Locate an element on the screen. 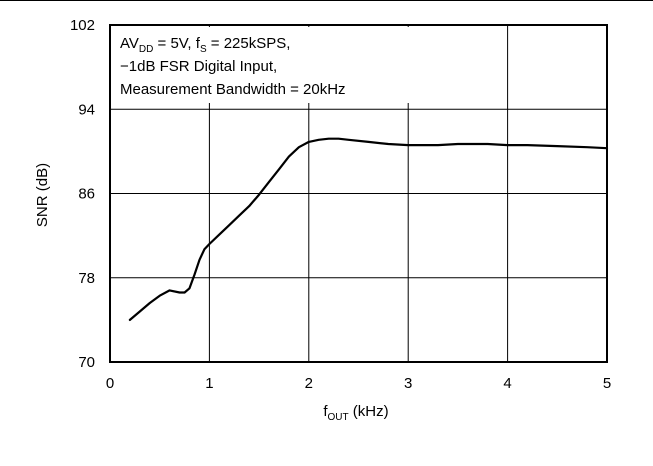 The height and width of the screenshot is (466, 653). x-tick-label: 3 is located at coordinates (408, 383).